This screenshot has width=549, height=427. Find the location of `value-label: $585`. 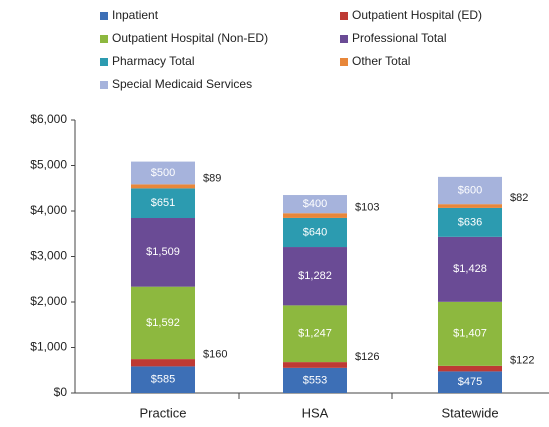

value-label: $585 is located at coordinates (163, 380).